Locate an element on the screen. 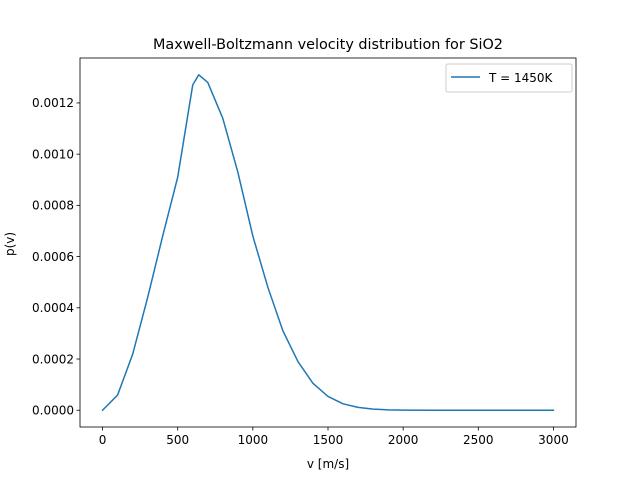  y-axis-label: p(v) is located at coordinates (10, 244).